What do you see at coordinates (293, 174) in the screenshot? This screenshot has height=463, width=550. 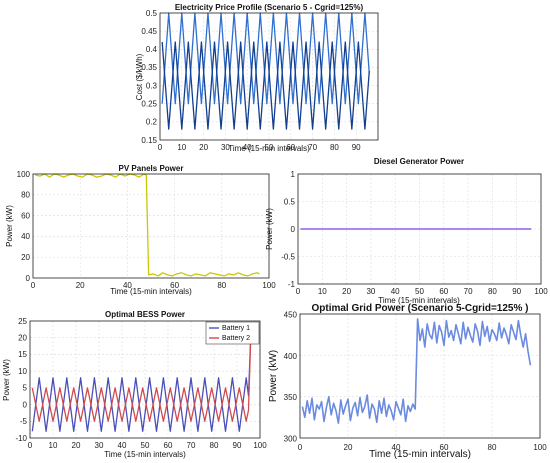 I see `y-tick-label: 1` at bounding box center [293, 174].